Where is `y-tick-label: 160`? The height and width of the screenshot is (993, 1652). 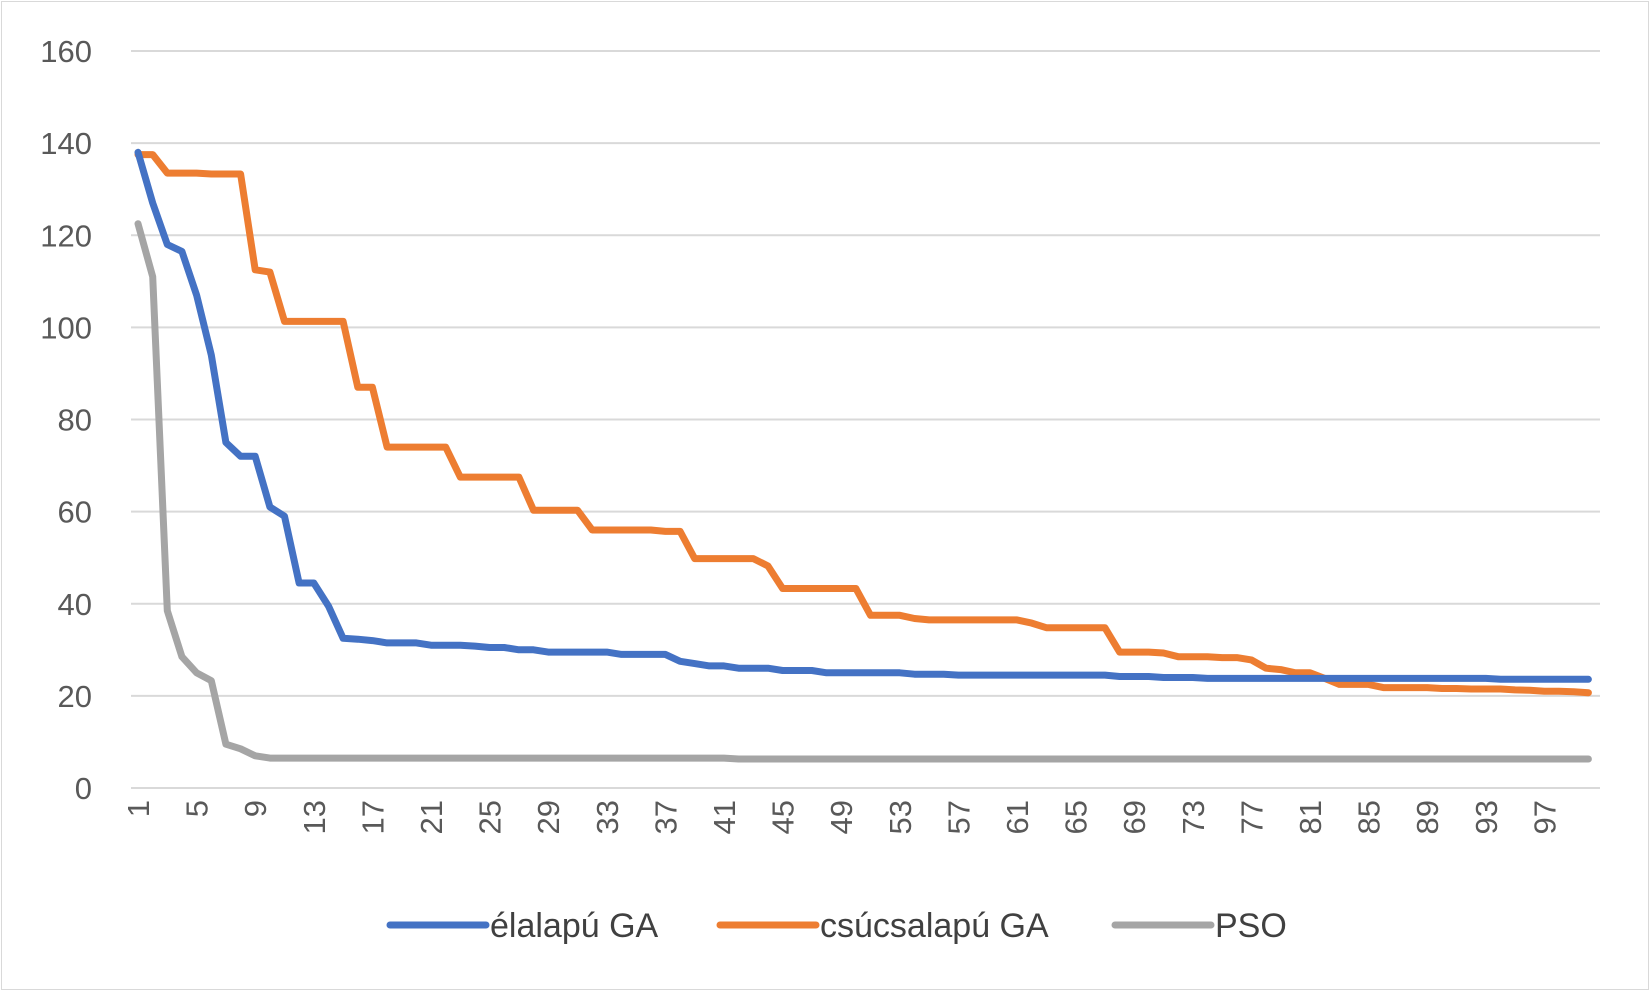 y-tick-label: 160 is located at coordinates (66, 51).